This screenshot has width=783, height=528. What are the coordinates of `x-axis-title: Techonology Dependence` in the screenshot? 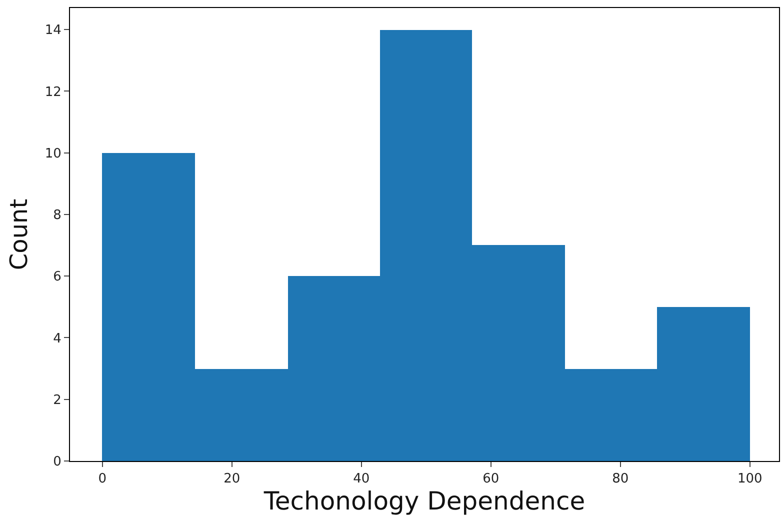 It's located at (424, 501).